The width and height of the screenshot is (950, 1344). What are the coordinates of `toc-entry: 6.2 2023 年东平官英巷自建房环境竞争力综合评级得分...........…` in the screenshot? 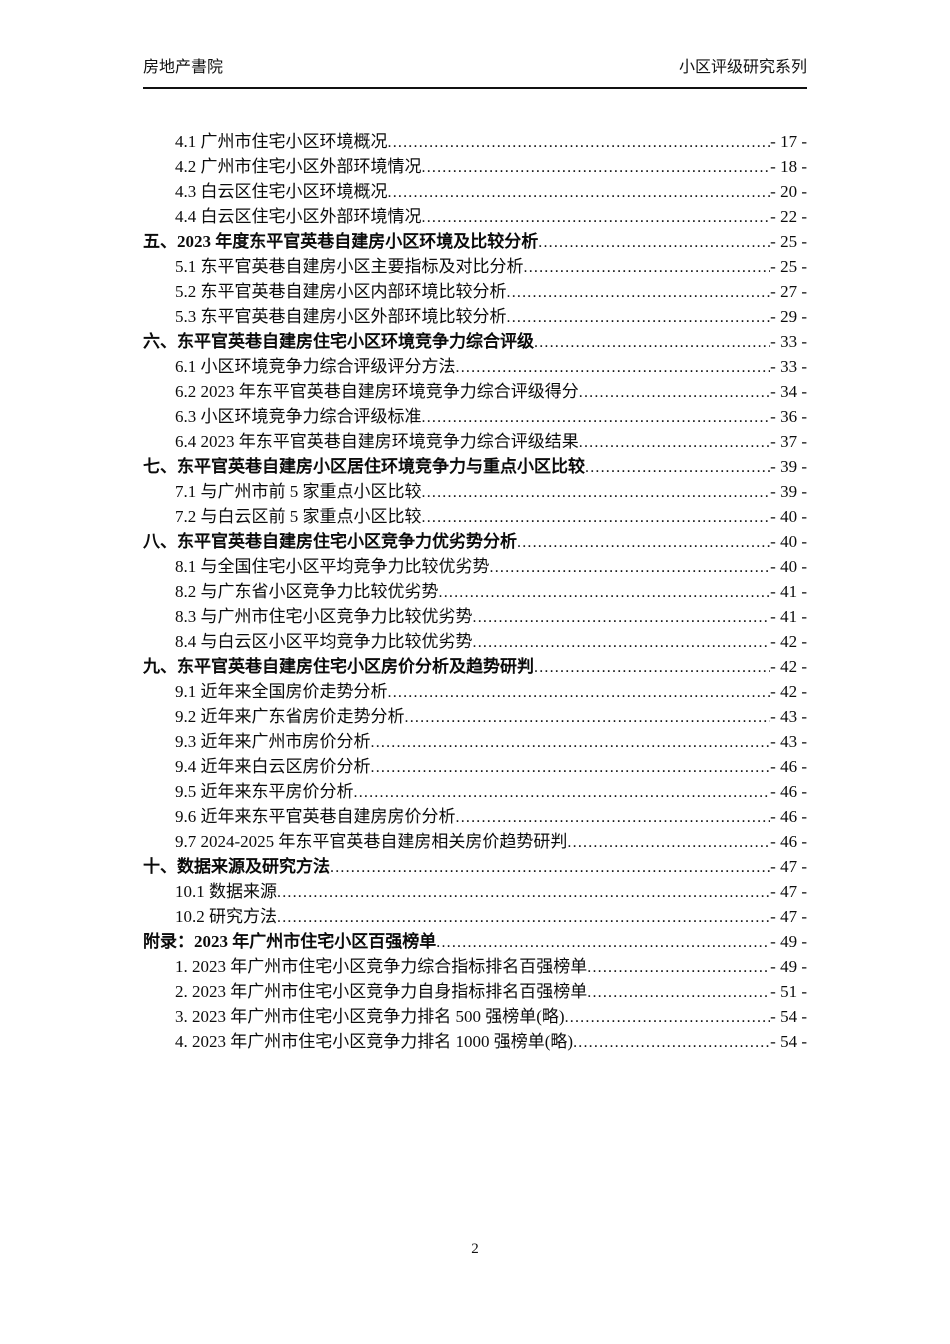 It's located at (475, 391).